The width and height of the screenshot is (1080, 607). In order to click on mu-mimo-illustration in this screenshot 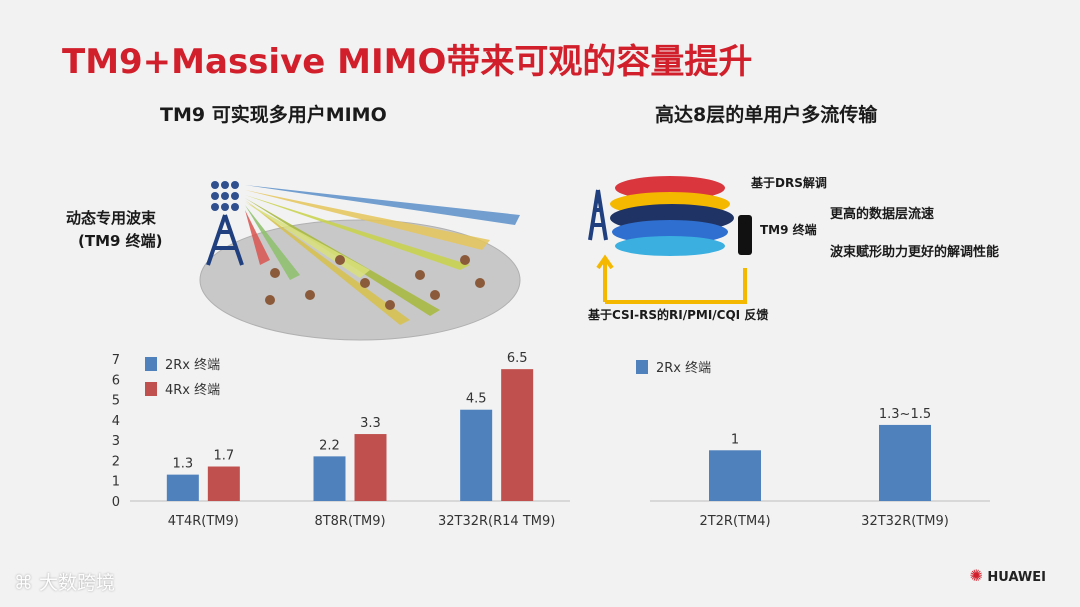, I will do `click(360, 261)`.